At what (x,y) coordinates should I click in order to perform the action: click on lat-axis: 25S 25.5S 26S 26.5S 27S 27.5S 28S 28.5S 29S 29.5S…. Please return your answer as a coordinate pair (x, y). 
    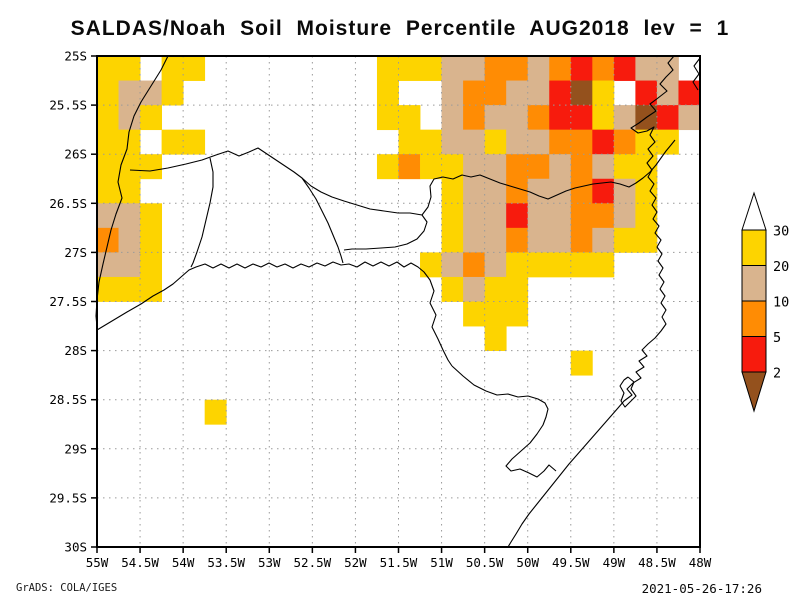
    Looking at the image, I should click on (73, 302).